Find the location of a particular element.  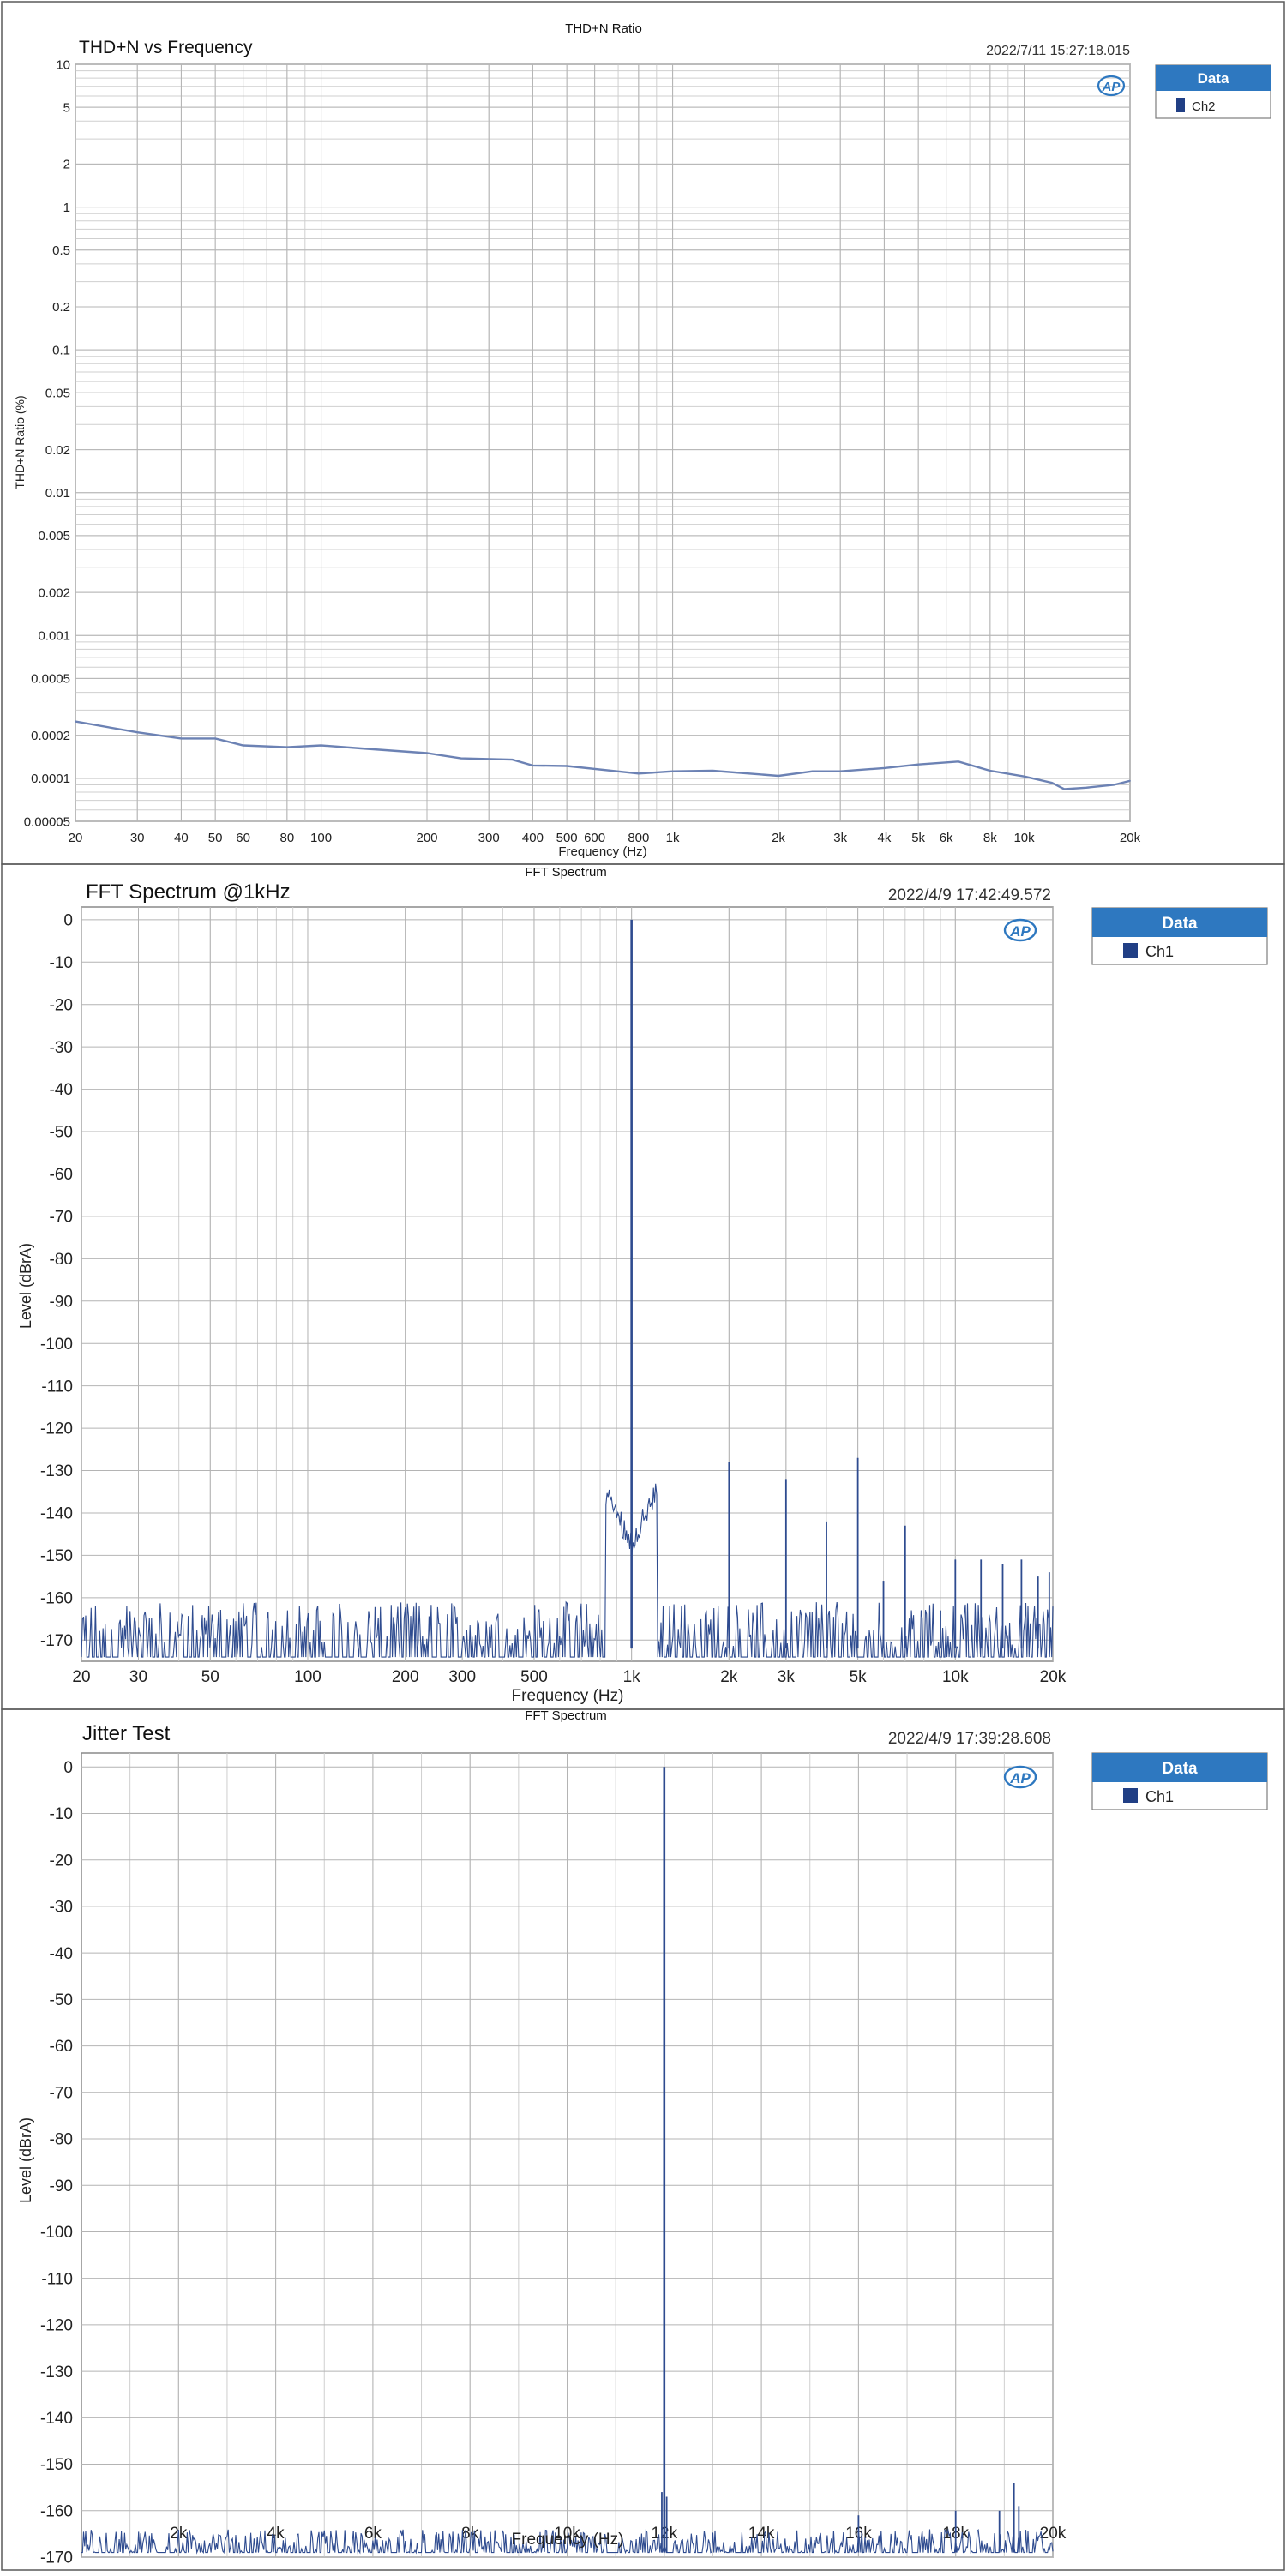

x-tick-label: 500 is located at coordinates (567, 838).